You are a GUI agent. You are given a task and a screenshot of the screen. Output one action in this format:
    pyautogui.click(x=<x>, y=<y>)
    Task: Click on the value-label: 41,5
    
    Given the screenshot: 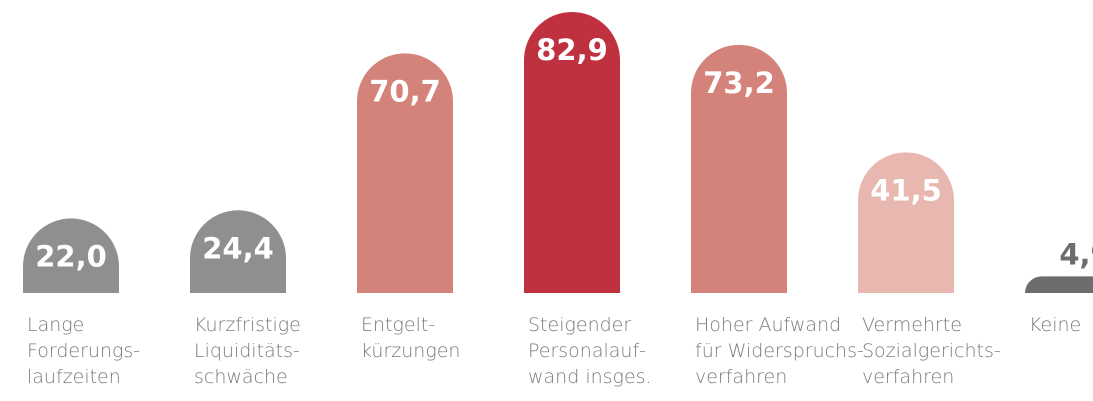 What is the action you would take?
    pyautogui.click(x=906, y=190)
    